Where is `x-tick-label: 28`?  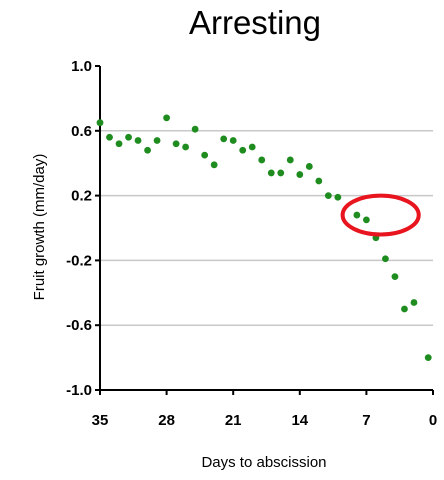 x-tick-label: 28 is located at coordinates (166, 420).